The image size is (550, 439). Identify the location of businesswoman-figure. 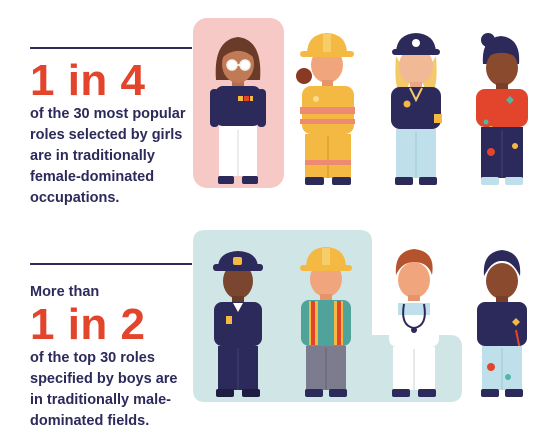
(238, 110).